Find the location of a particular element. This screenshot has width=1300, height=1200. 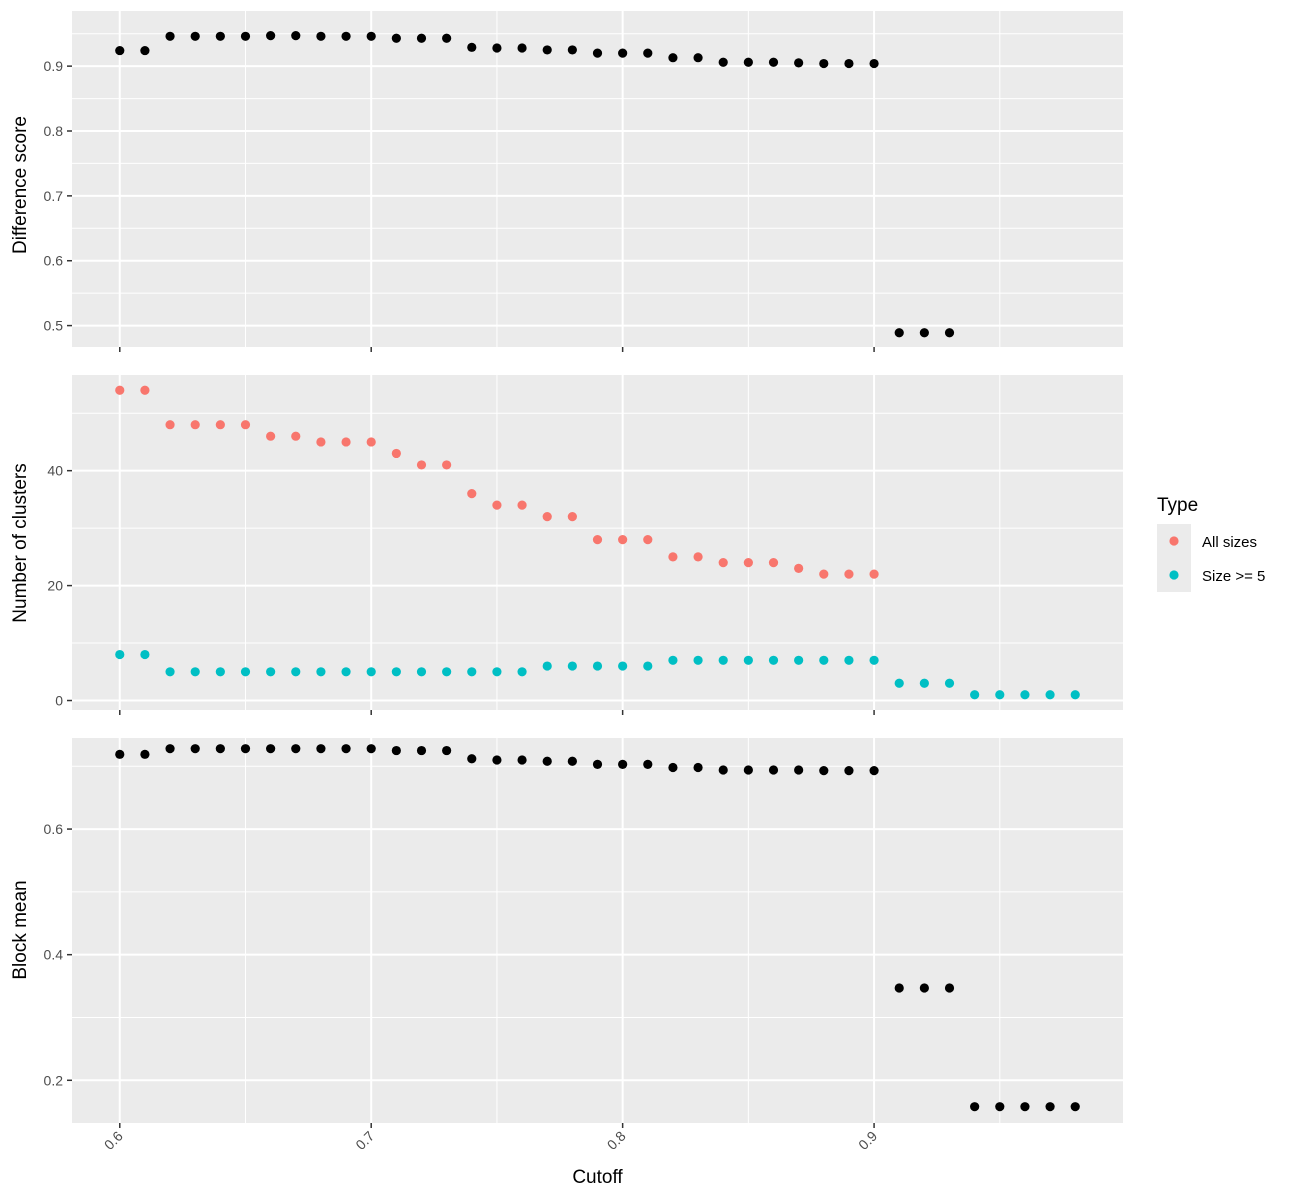

y-tick-label: 0.4 is located at coordinates (54, 955).